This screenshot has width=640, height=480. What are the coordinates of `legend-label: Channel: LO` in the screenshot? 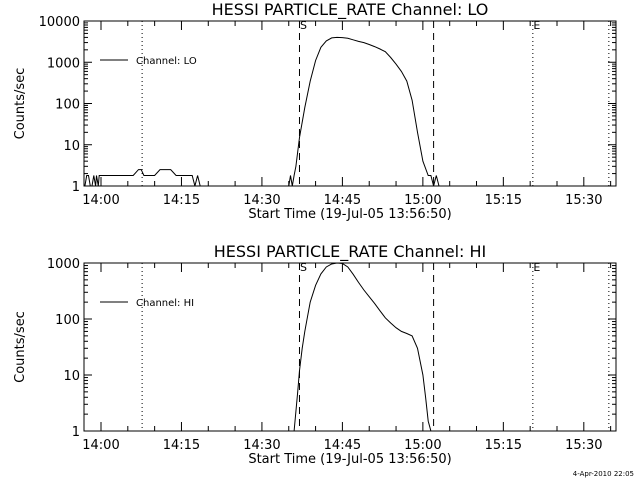 It's located at (166, 61).